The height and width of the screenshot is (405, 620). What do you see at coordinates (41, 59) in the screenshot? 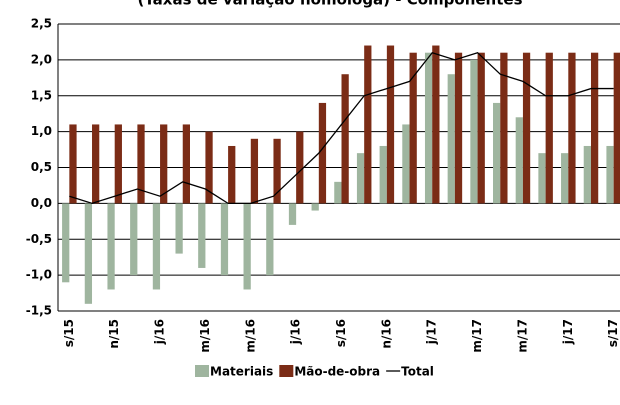
I see `y-tick-label: 2,0` at bounding box center [41, 59].